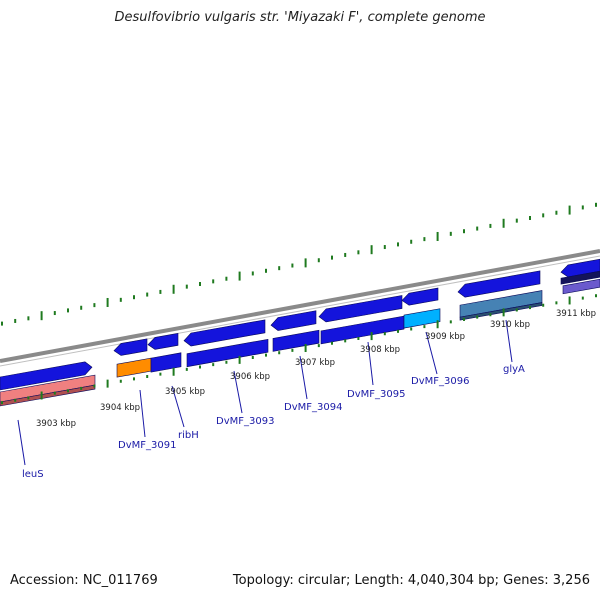 This screenshot has height=600, width=600. What do you see at coordinates (56, 424) in the screenshot?
I see `kbp-label-3903: 3903 kbp` at bounding box center [56, 424].